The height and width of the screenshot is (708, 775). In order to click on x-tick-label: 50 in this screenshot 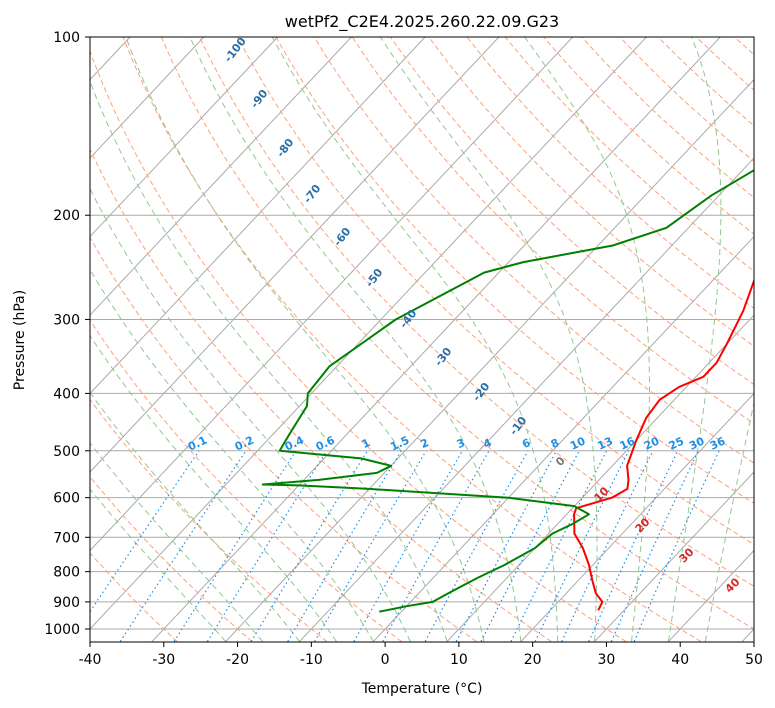, I will do `click(754, 660)`.